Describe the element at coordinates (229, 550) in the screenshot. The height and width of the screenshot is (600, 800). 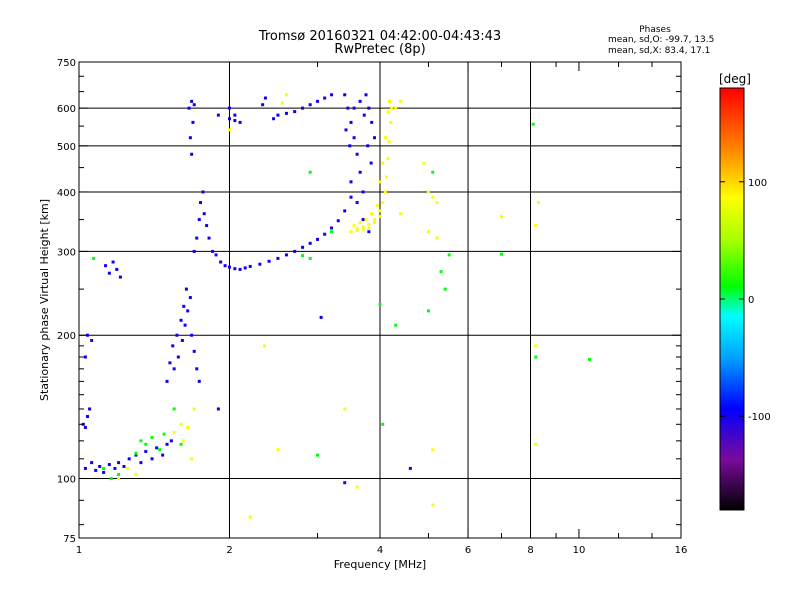
I see `x-tick-label: 2` at that location.